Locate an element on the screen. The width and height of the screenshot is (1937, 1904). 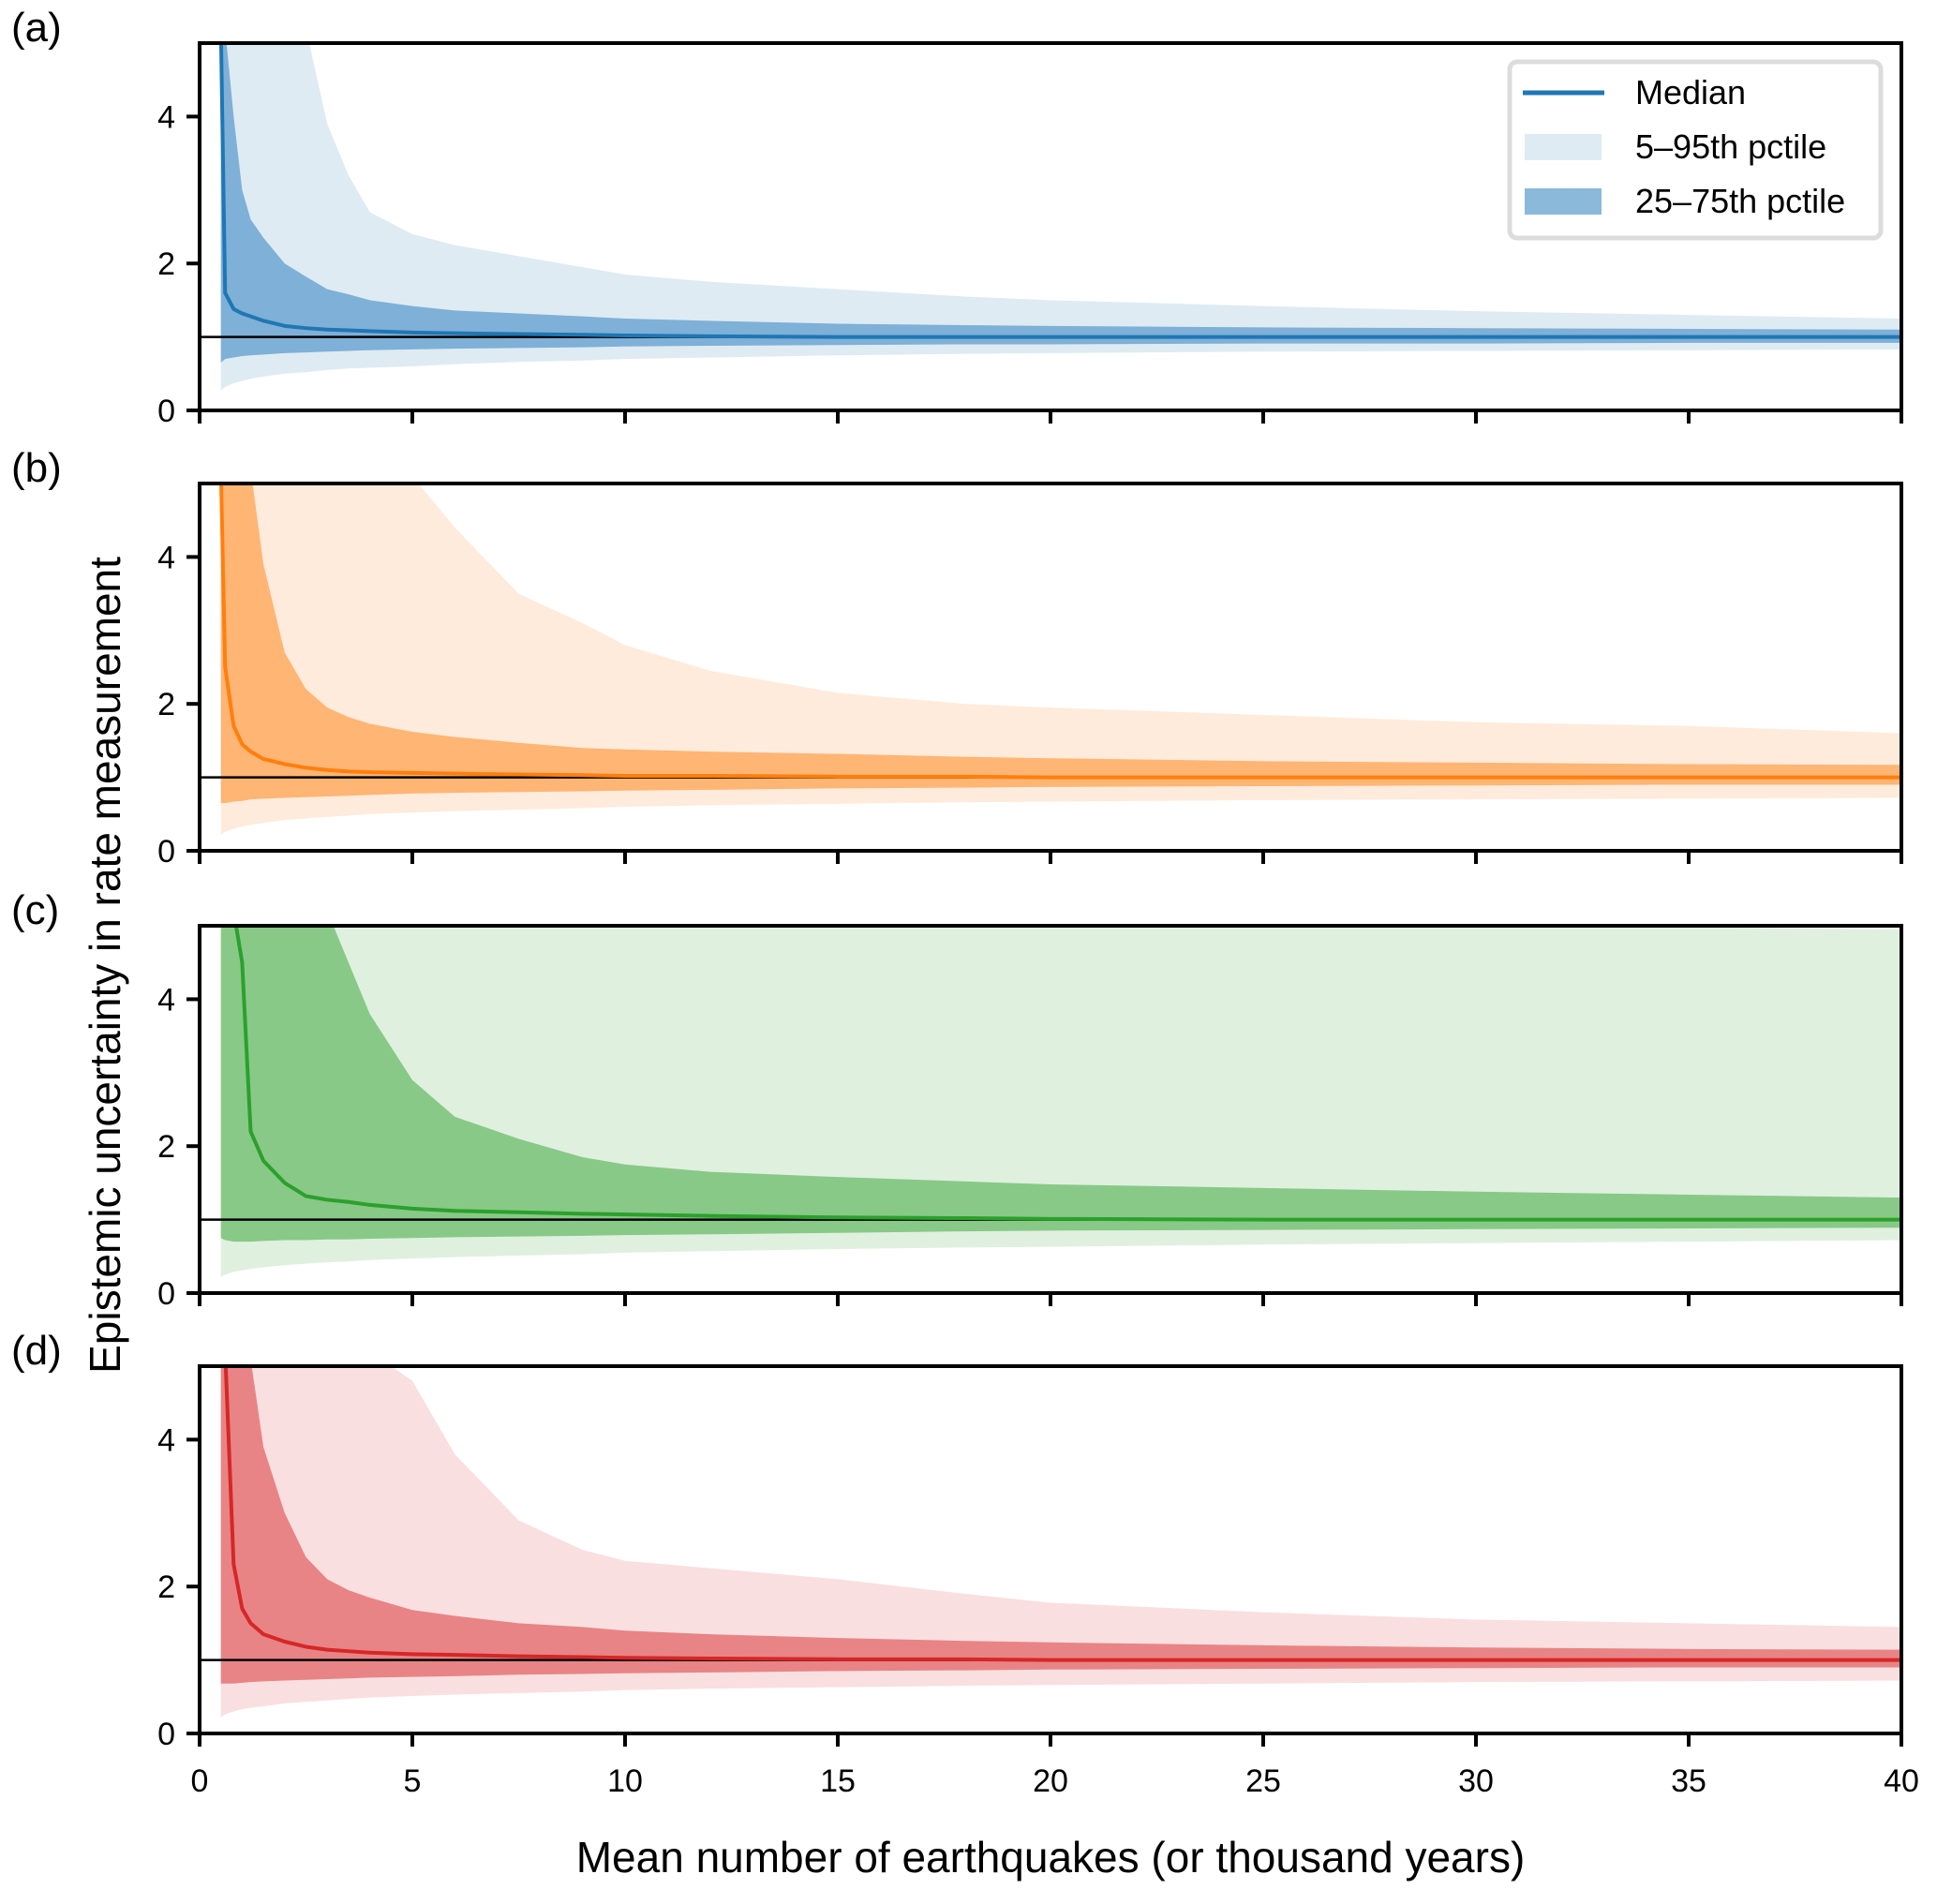
panel-label: (c) is located at coordinates (35, 910).